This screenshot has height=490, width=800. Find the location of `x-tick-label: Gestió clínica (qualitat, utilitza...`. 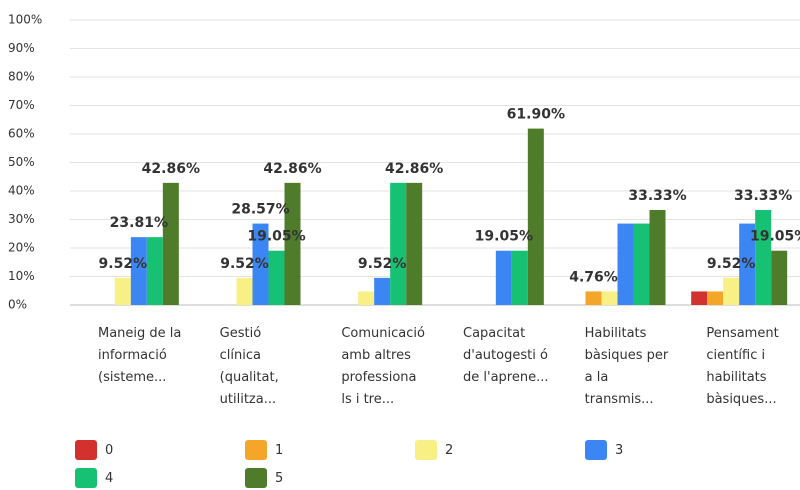

x-tick-label: Gestió clínica (qualitat, utilitza... is located at coordinates (249, 366).